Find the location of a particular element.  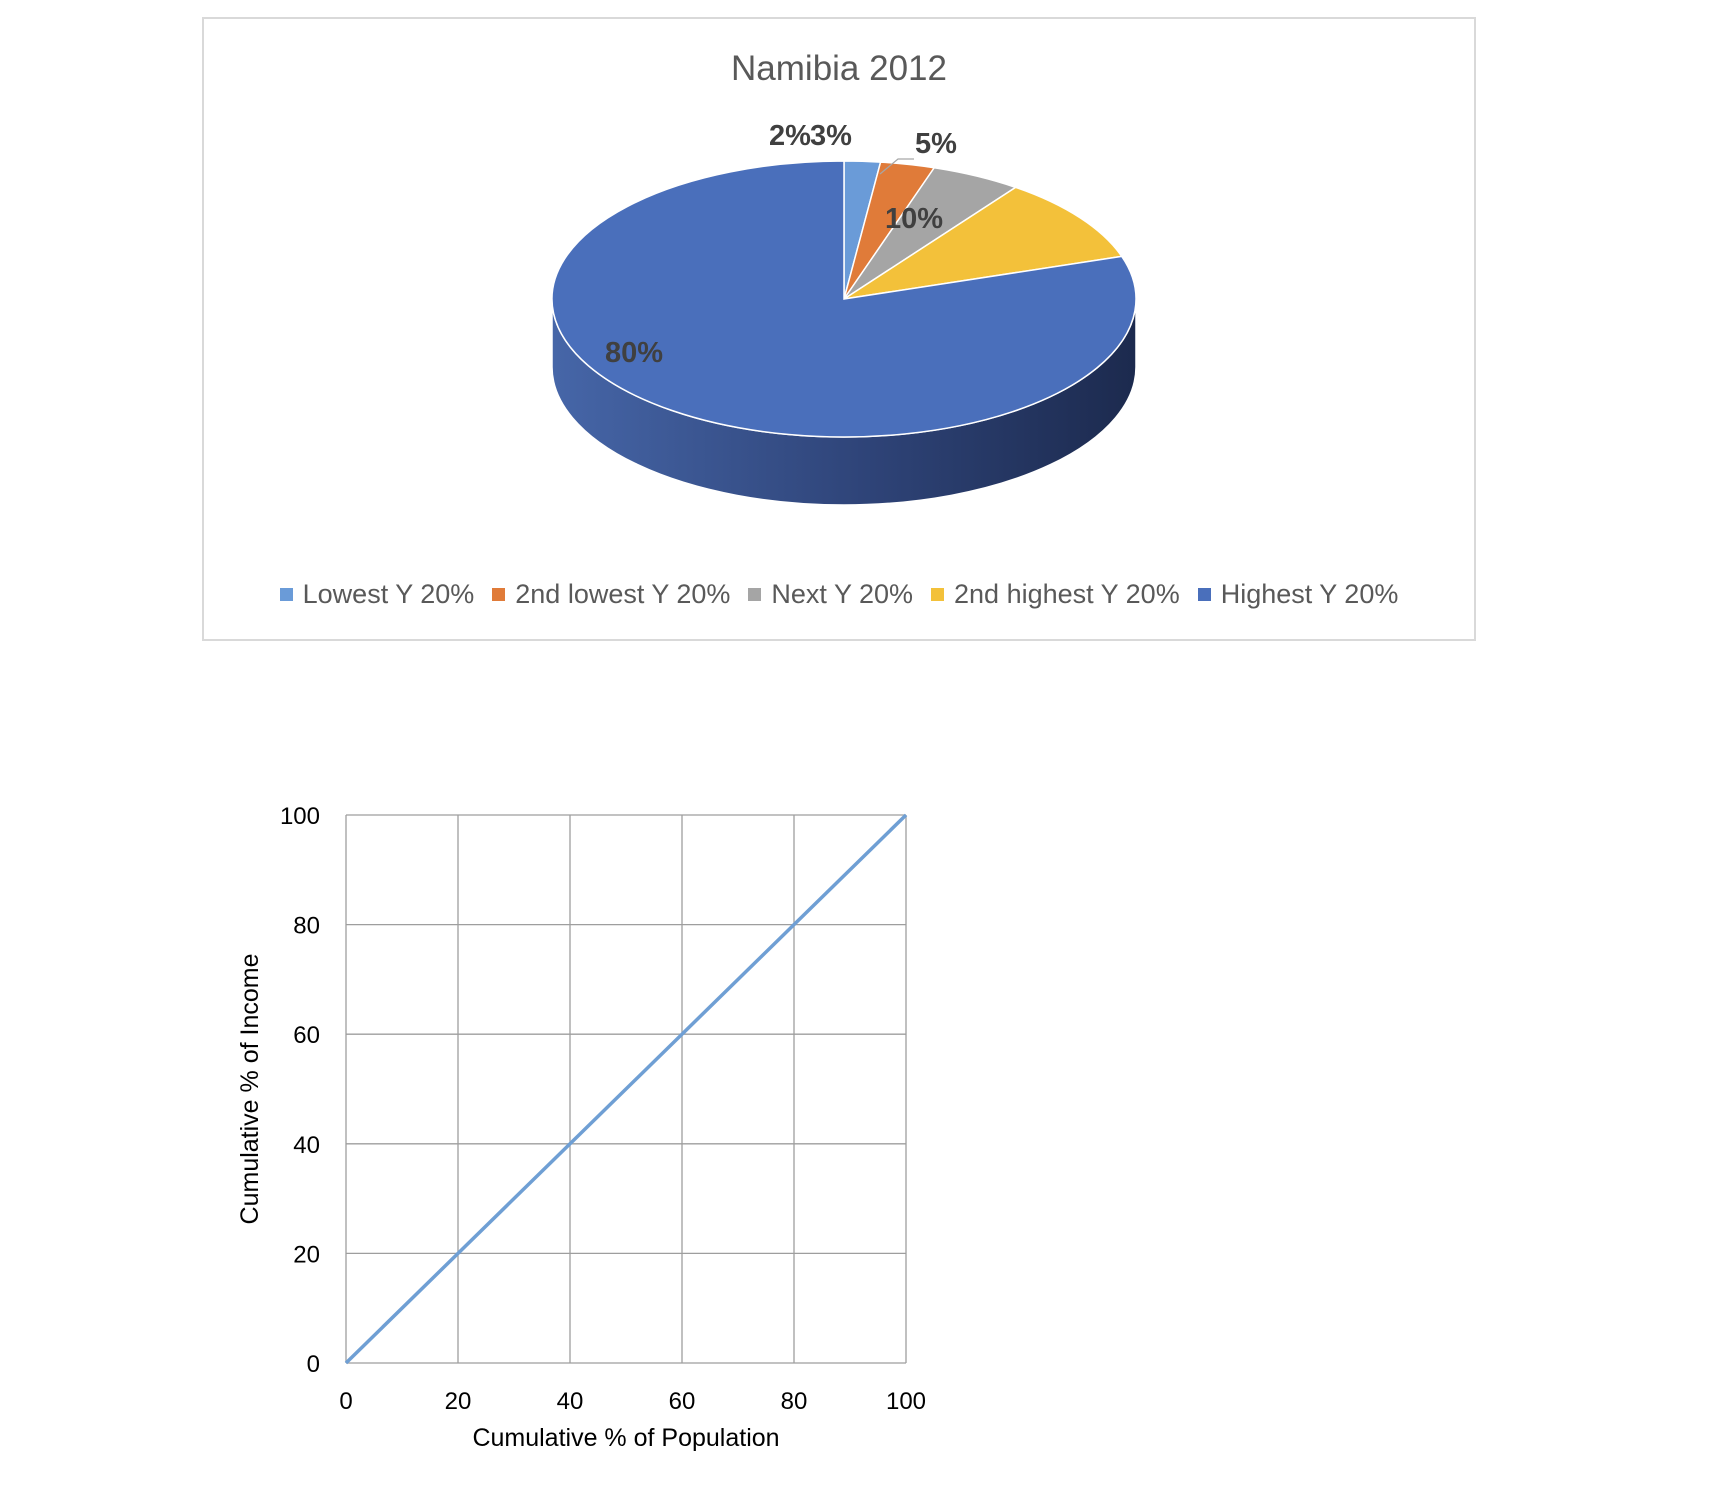

pie-data-label: 80% is located at coordinates (634, 353).